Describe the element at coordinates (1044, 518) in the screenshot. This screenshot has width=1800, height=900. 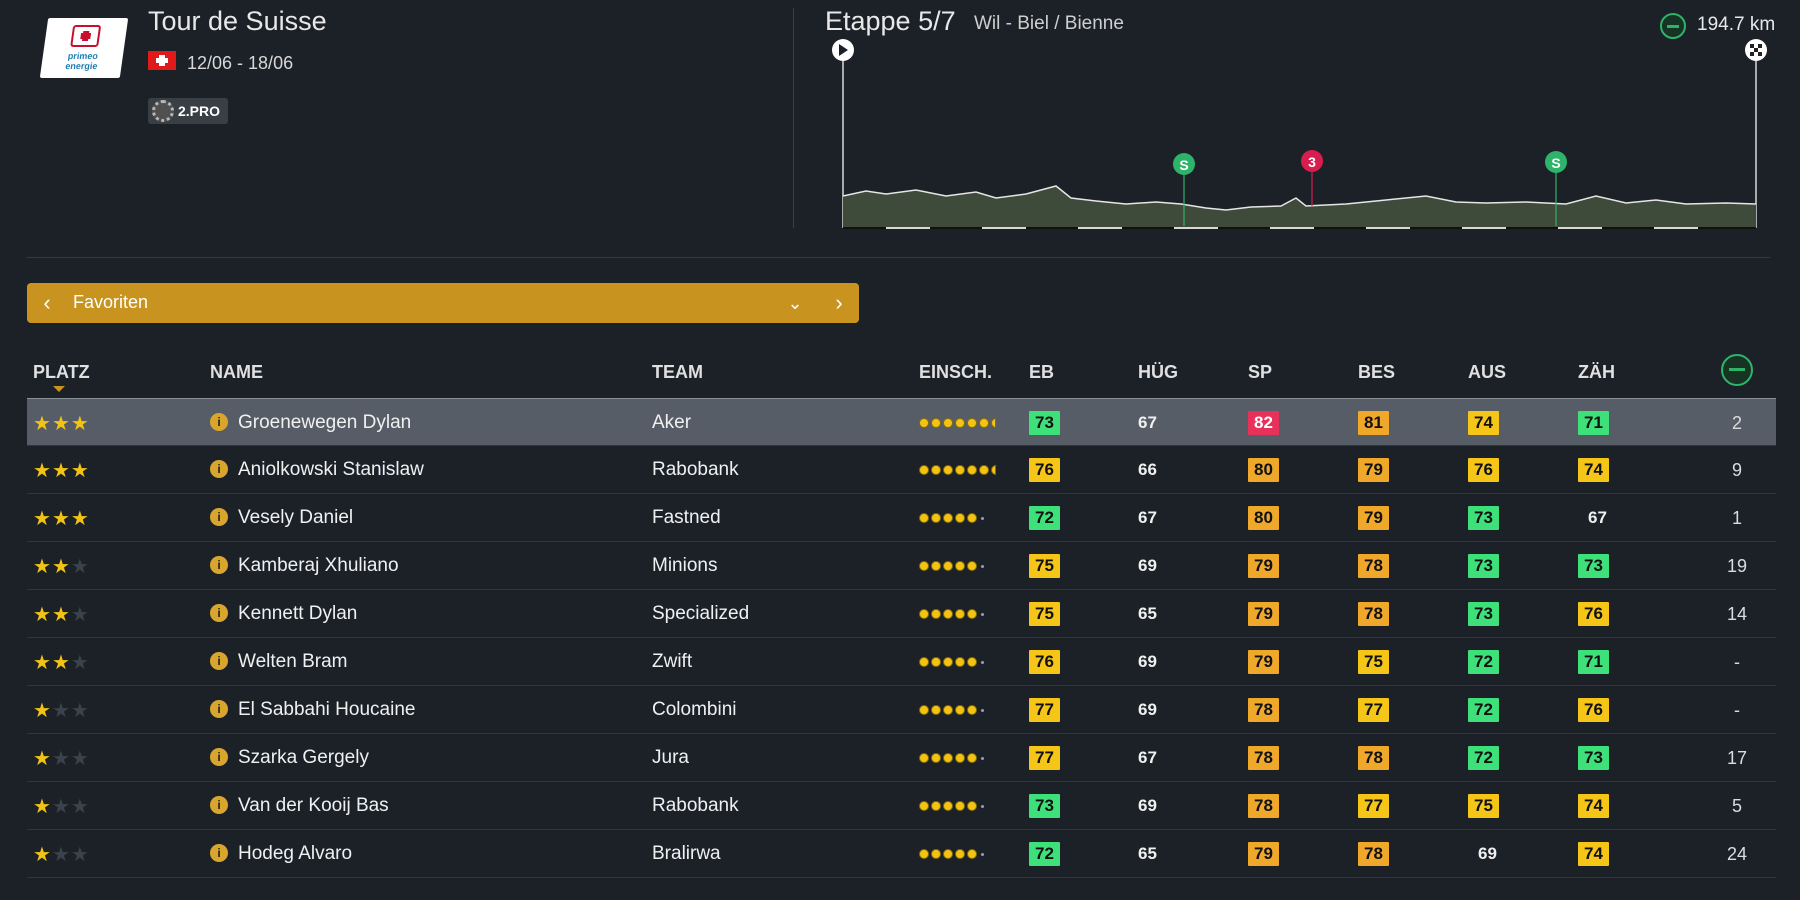
I see `stat-eb: 72` at that location.